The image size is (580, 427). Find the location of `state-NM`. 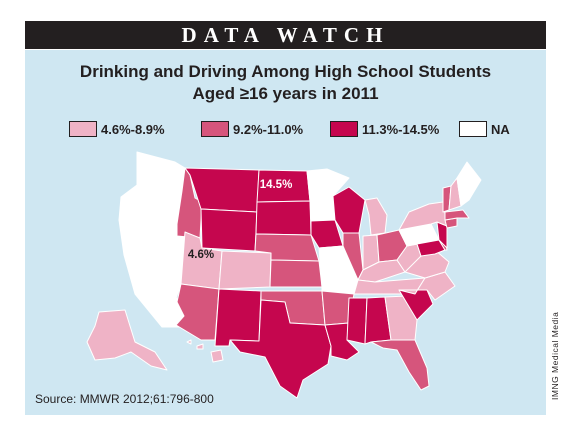

state-NM is located at coordinates (238, 317).